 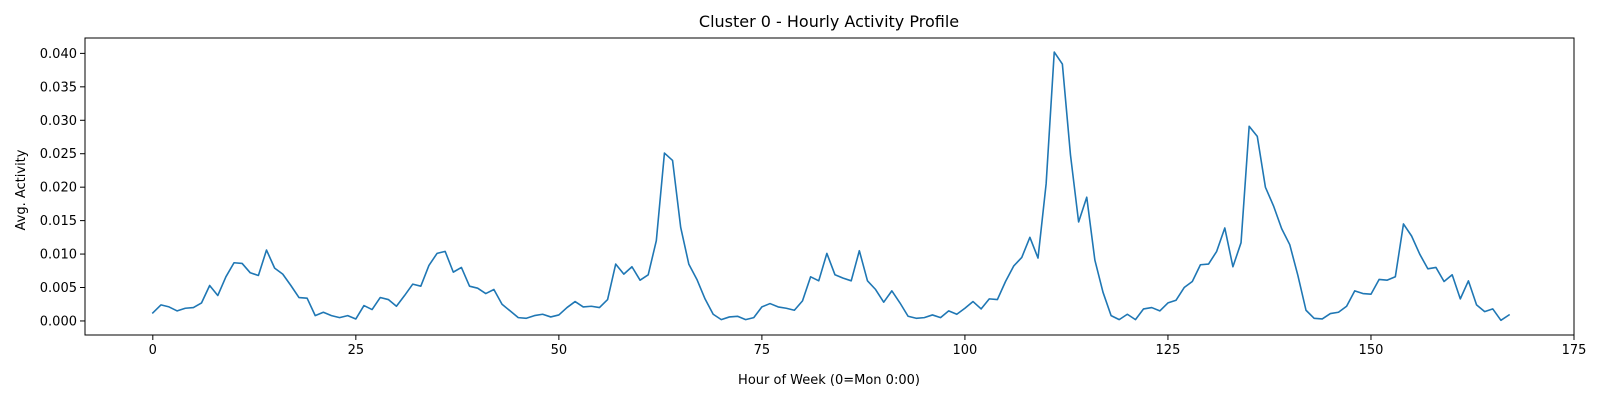 I want to click on chart-title: Cluster 0 - Hourly Activity Profile, so click(x=829, y=21).